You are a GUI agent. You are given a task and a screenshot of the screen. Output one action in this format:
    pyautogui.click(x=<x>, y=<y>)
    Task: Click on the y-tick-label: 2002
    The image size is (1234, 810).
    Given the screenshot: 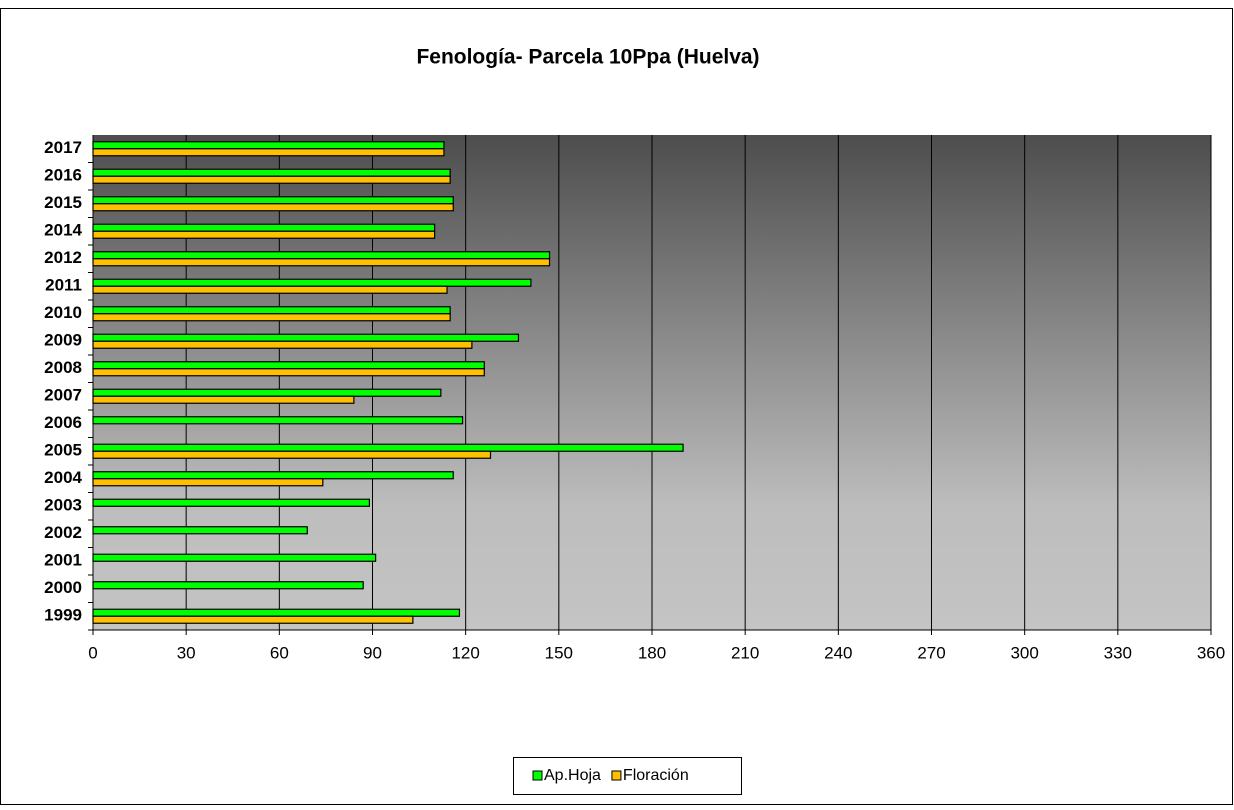 What is the action you would take?
    pyautogui.click(x=63, y=532)
    